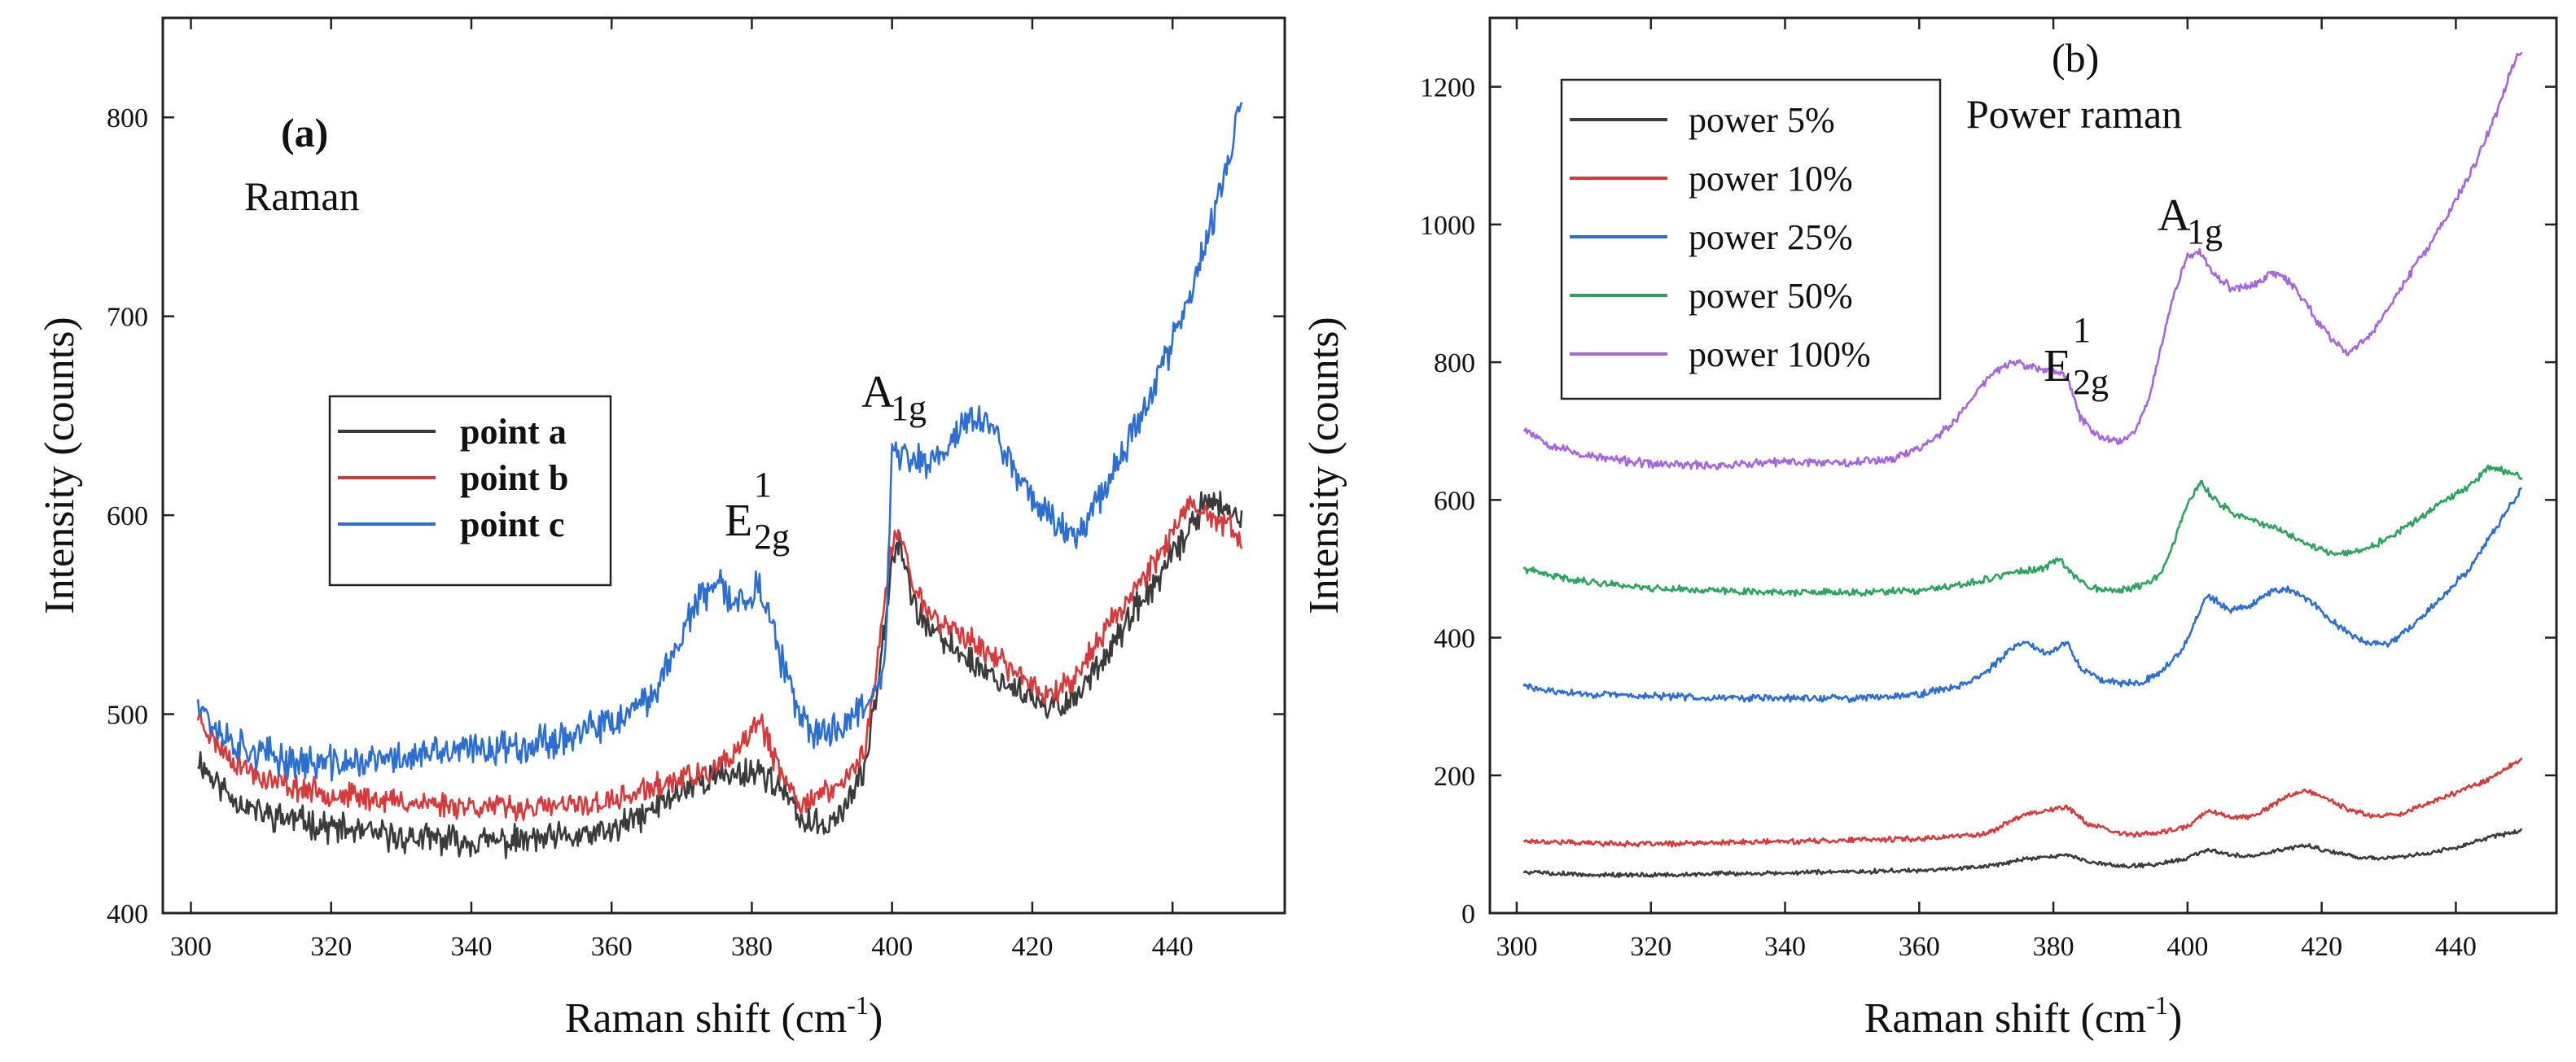 Image resolution: width=2576 pixels, height=1062 pixels. What do you see at coordinates (757, 511) in the screenshot?
I see `panel-a-peak-e2g: E 1 2g` at bounding box center [757, 511].